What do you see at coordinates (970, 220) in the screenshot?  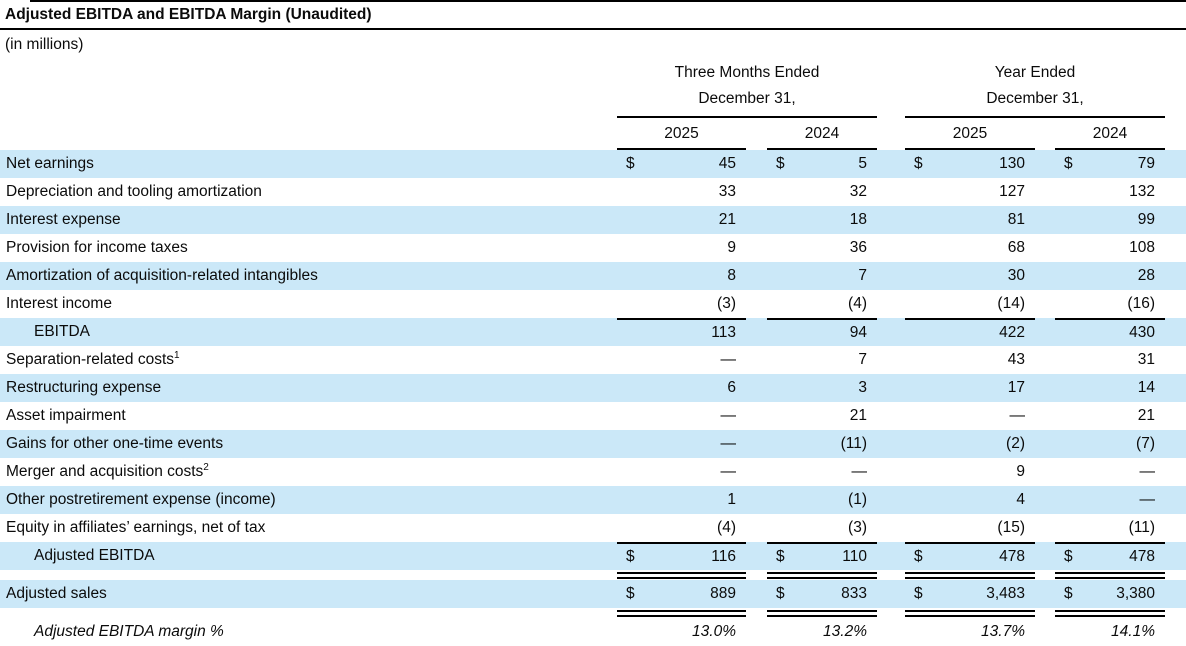 I see `value-cell-y-2025: 81` at bounding box center [970, 220].